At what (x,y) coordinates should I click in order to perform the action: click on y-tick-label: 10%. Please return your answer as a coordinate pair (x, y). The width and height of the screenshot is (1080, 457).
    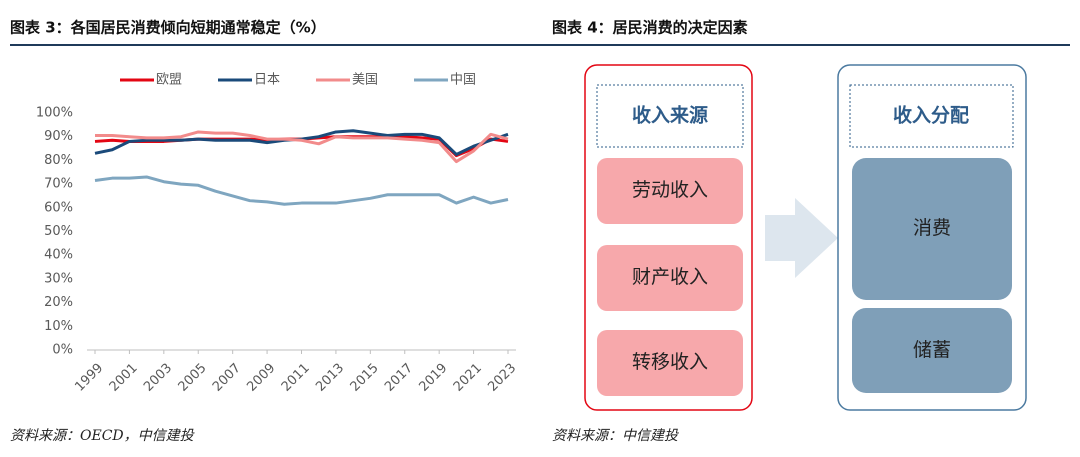
    Looking at the image, I should click on (58, 326).